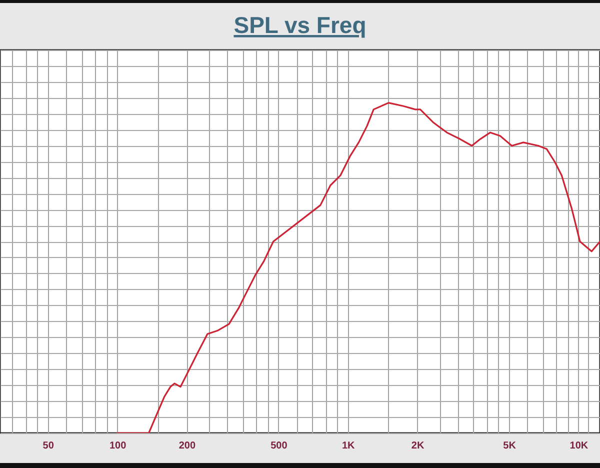 The height and width of the screenshot is (468, 600). What do you see at coordinates (418, 446) in the screenshot?
I see `x-tick-label: 2K` at bounding box center [418, 446].